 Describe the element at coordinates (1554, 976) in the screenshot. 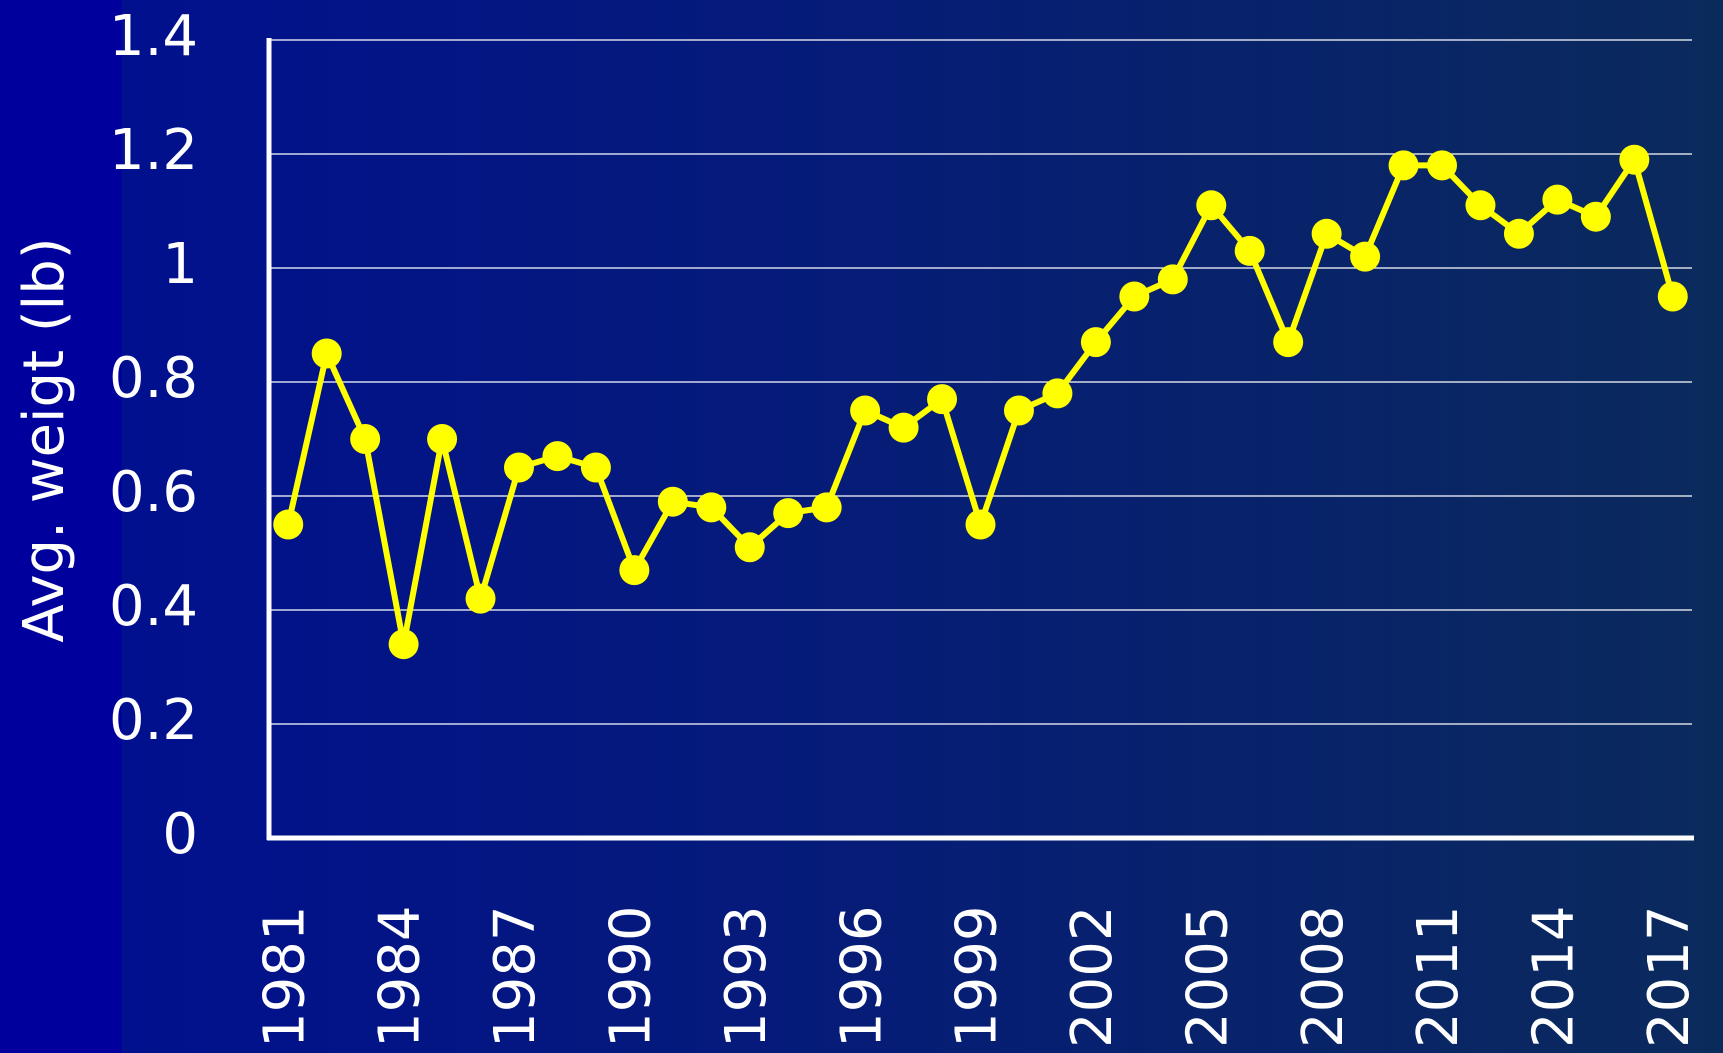

I see `x-tick-label: 2014` at that location.